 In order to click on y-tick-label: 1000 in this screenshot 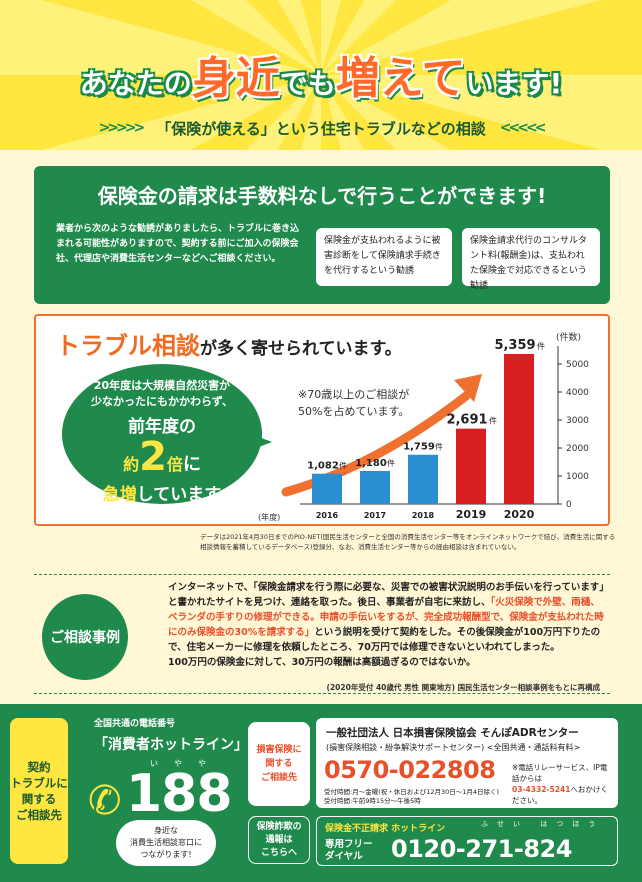, I will do `click(577, 477)`.